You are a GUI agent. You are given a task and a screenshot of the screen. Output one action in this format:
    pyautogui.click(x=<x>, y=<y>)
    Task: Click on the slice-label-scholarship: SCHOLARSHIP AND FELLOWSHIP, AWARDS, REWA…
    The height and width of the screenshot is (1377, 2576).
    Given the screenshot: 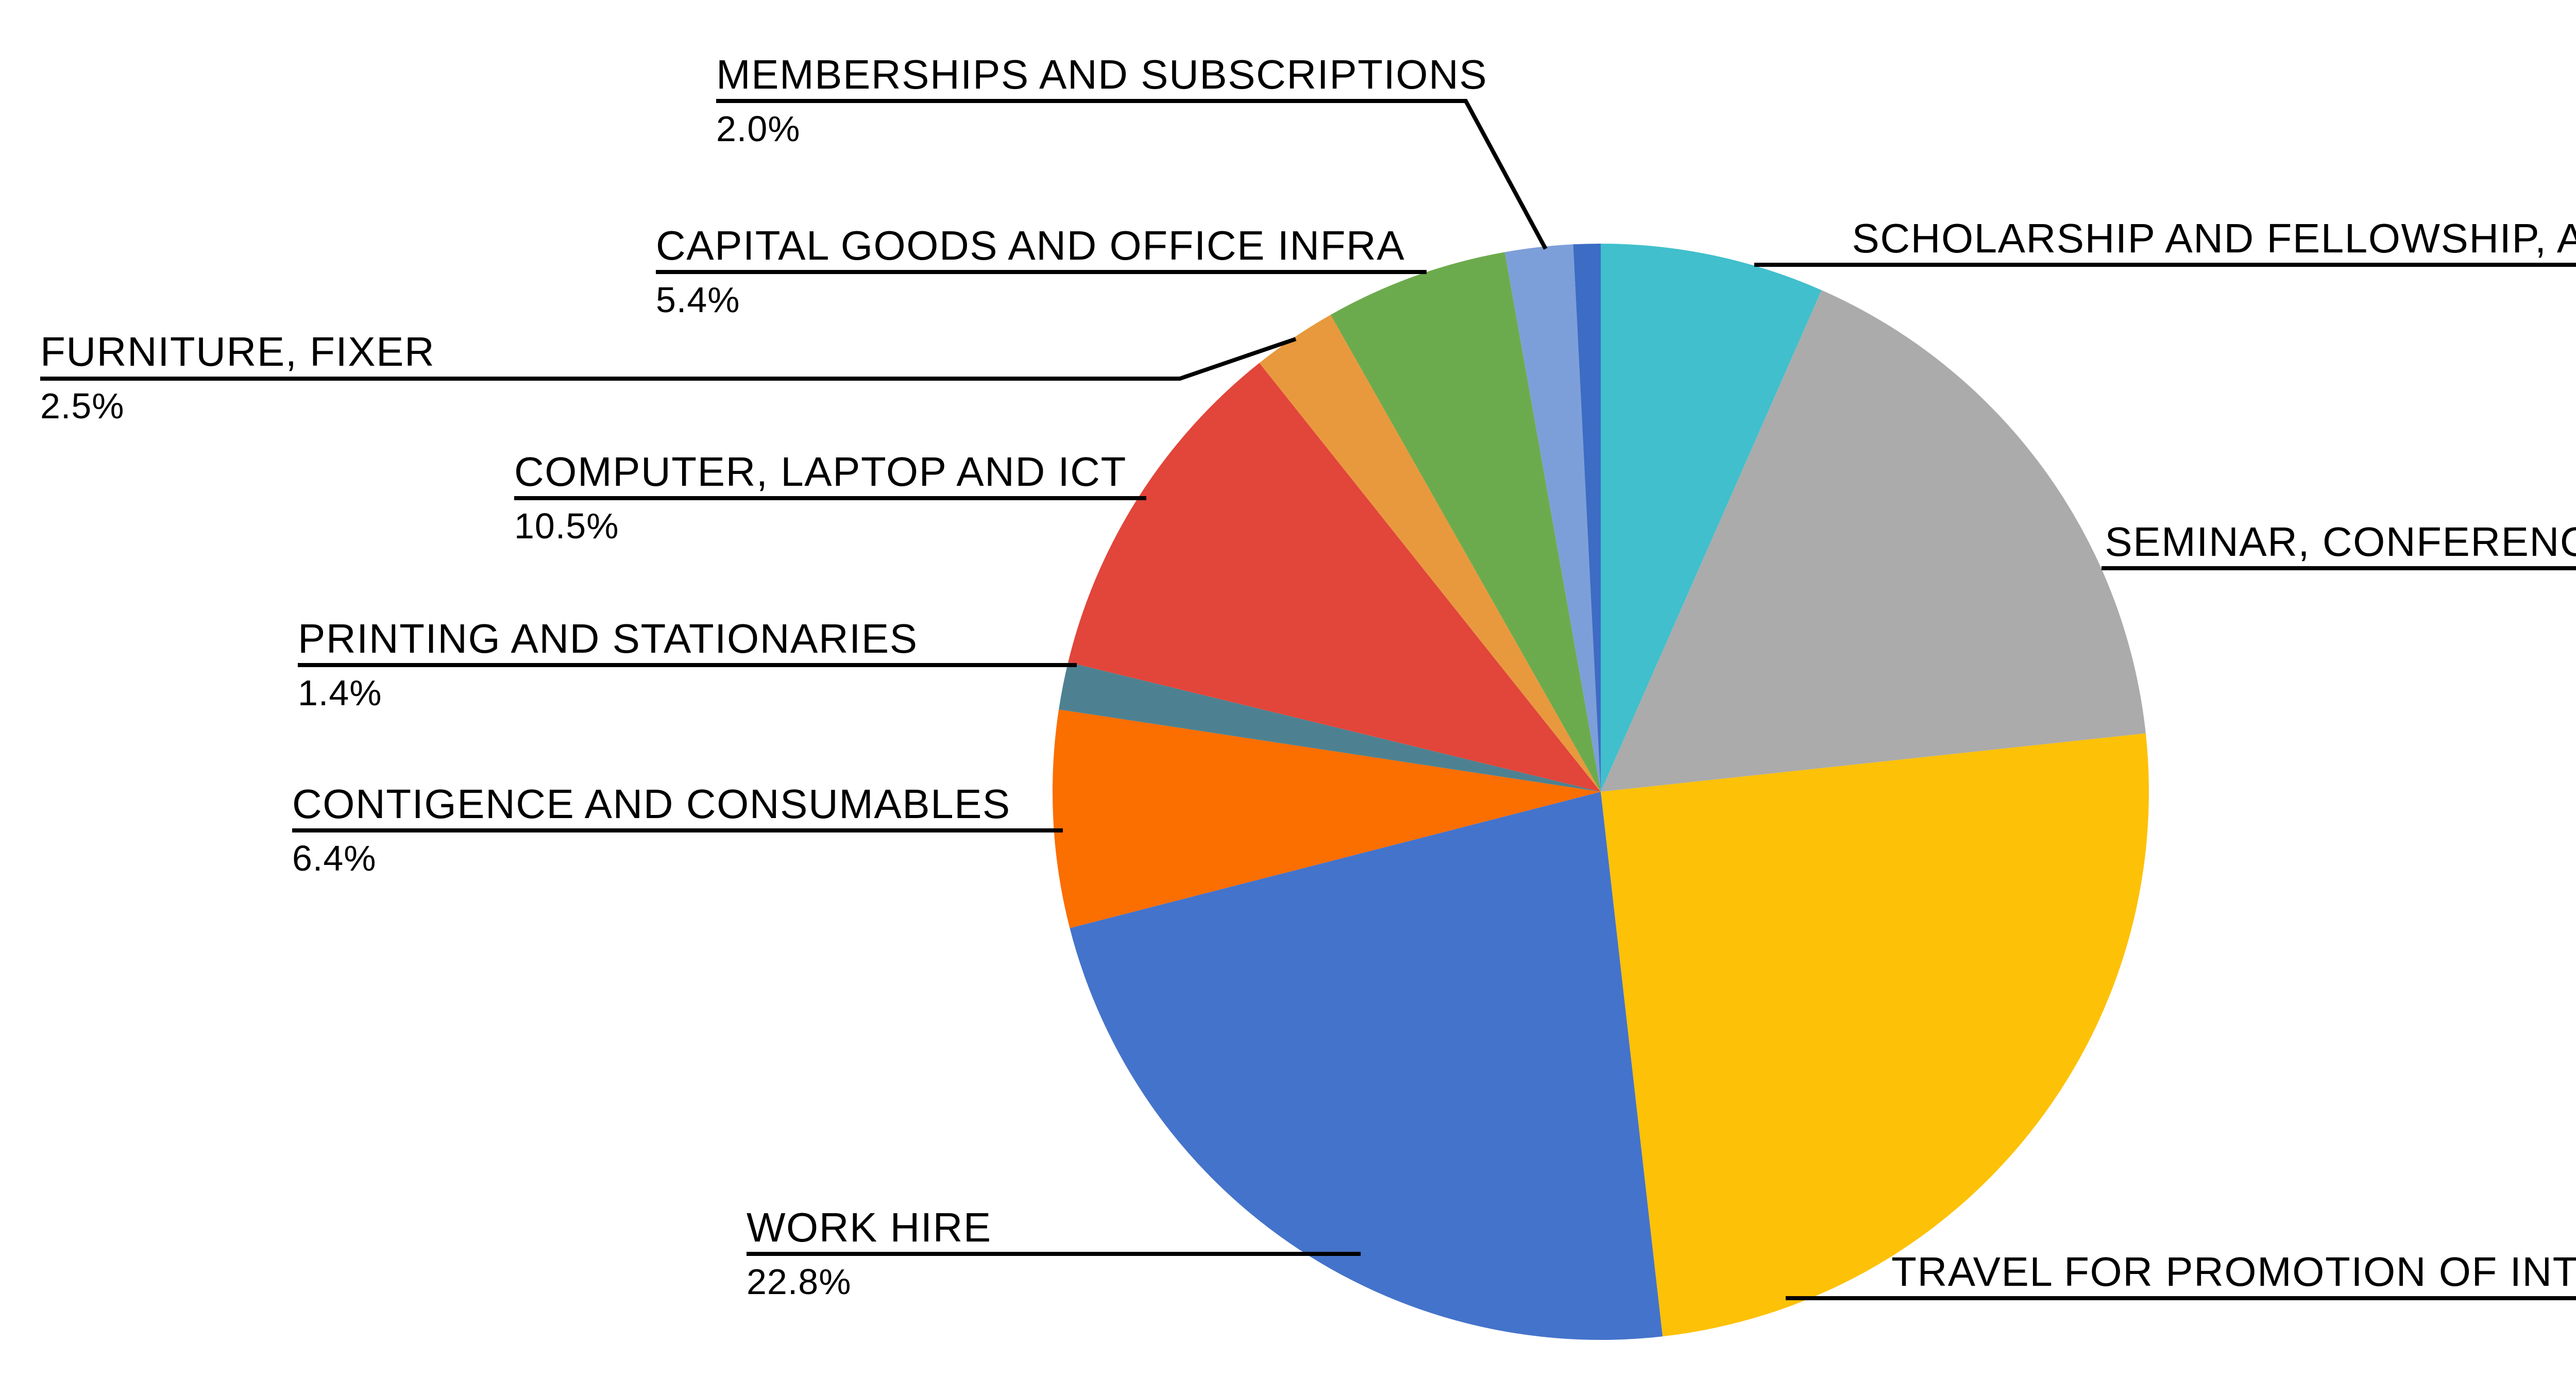 What is the action you would take?
    pyautogui.click(x=2214, y=238)
    